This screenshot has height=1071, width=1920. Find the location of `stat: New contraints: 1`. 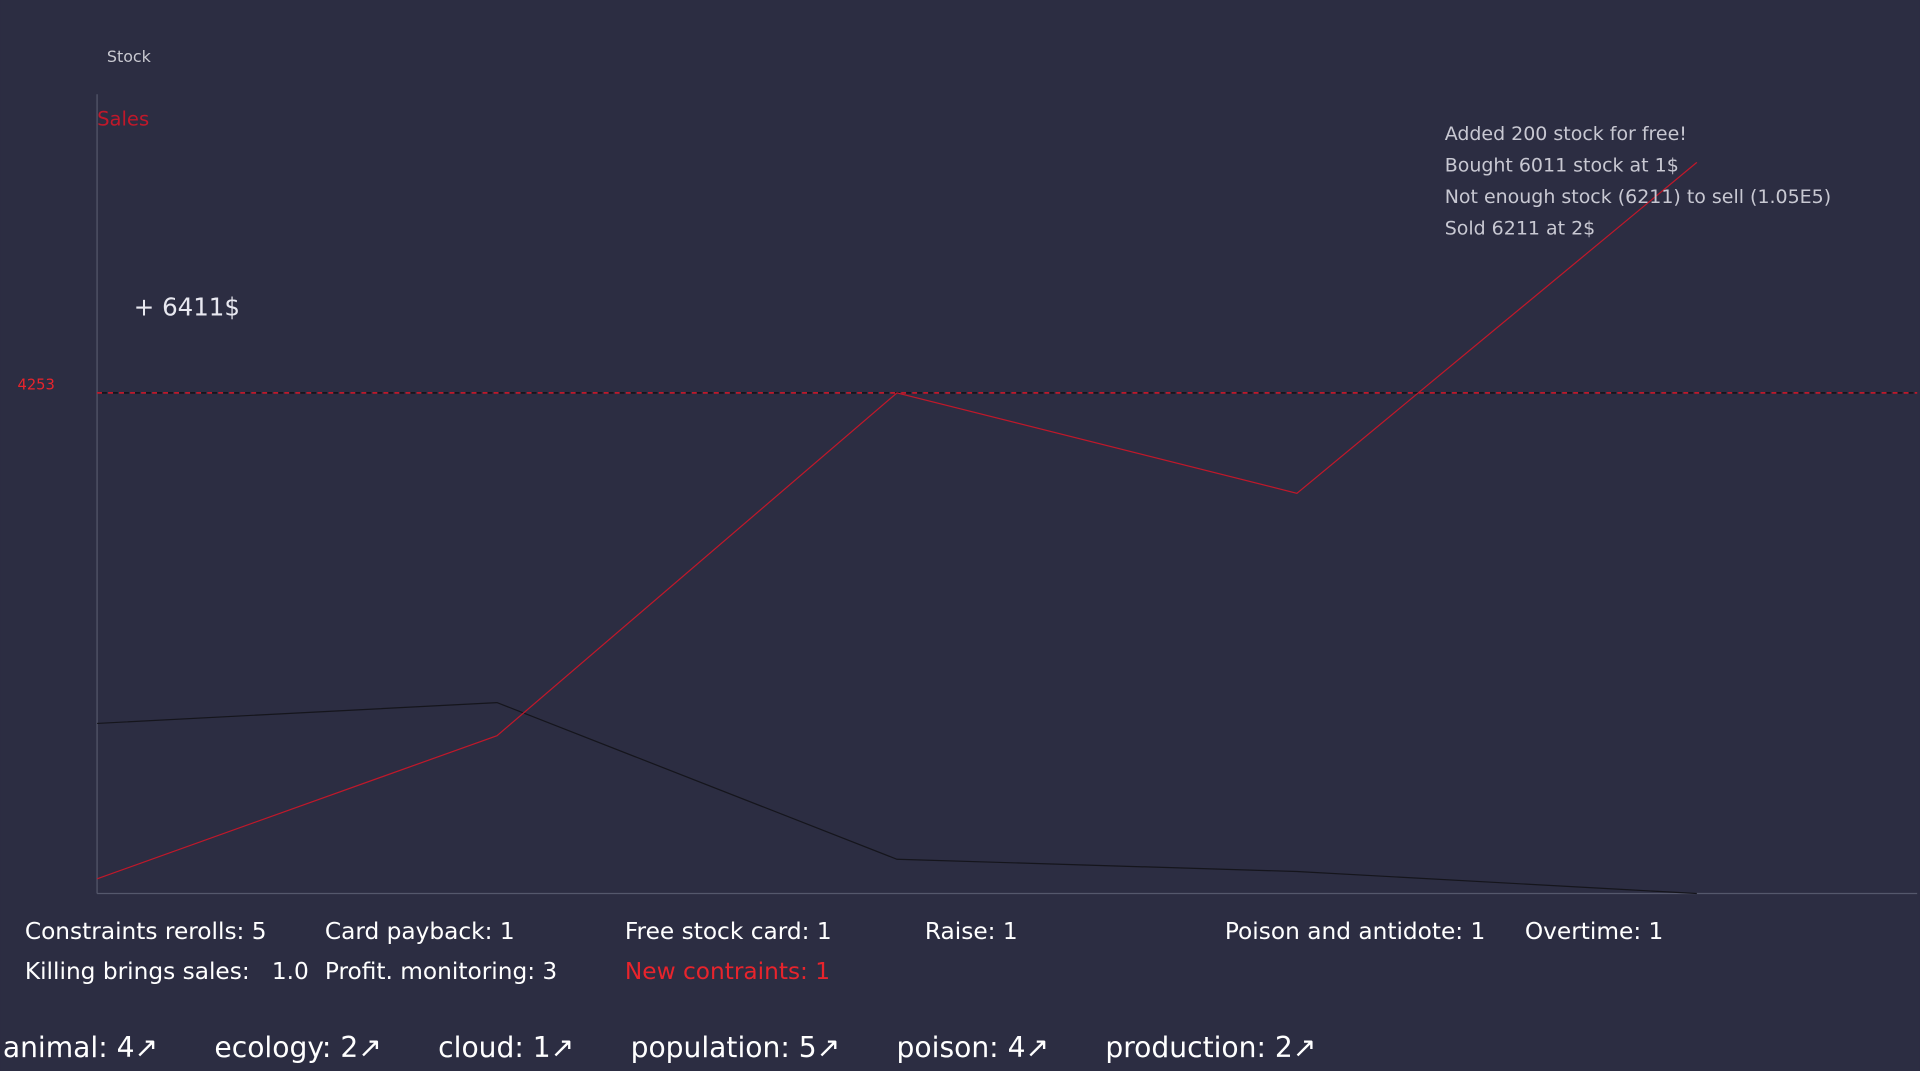

stat: New contraints: 1 is located at coordinates (727, 971).